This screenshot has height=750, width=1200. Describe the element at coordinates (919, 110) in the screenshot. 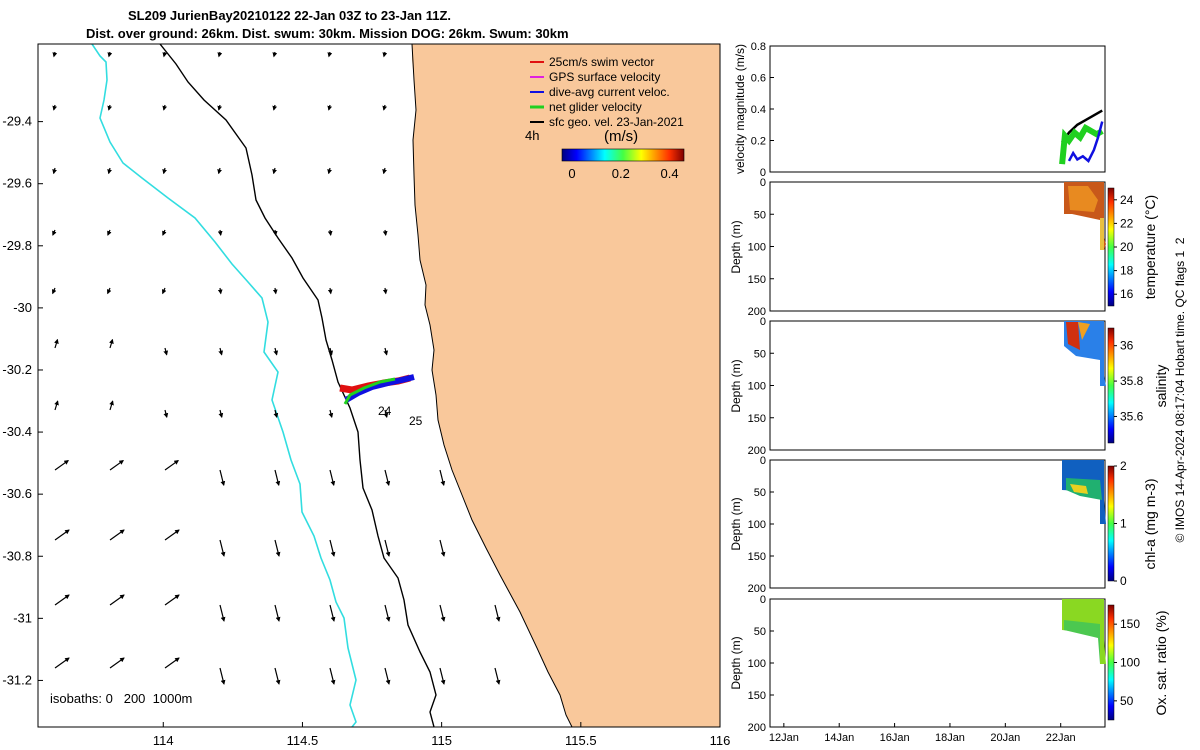

I see `velocity-panel: 0 0.2 0.4 0.6 0.8 velocity magnitude (m/s)` at that location.